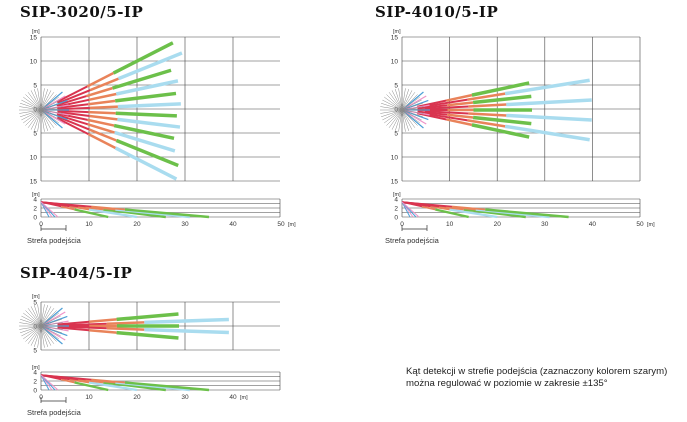  What do you see at coordinates (35, 381) in the screenshot?
I see `y-tick-label: 2` at bounding box center [35, 381].